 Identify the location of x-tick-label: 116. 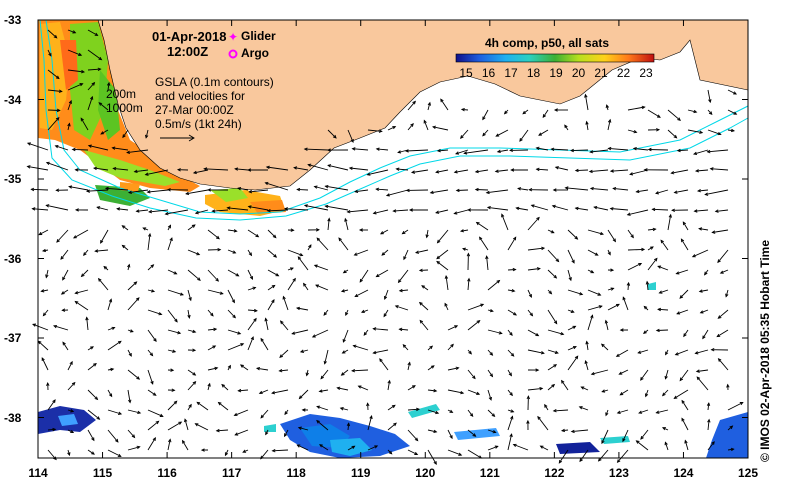
(167, 473).